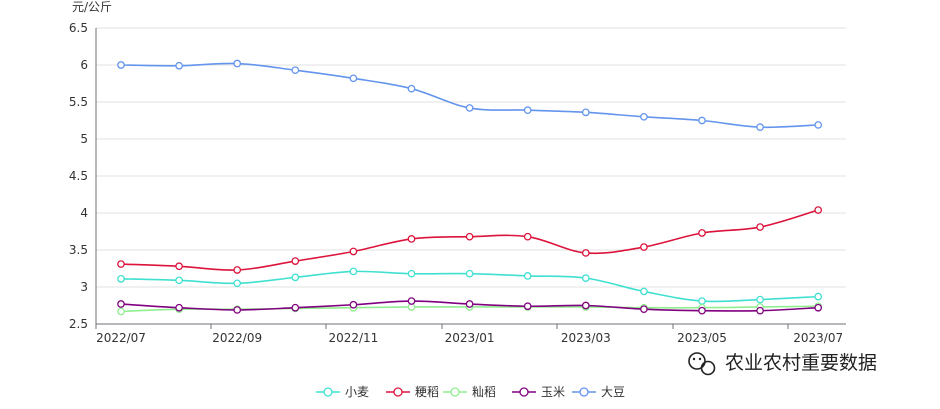  Describe the element at coordinates (538, 392) in the screenshot. I see `legend-item: 玉米` at that location.